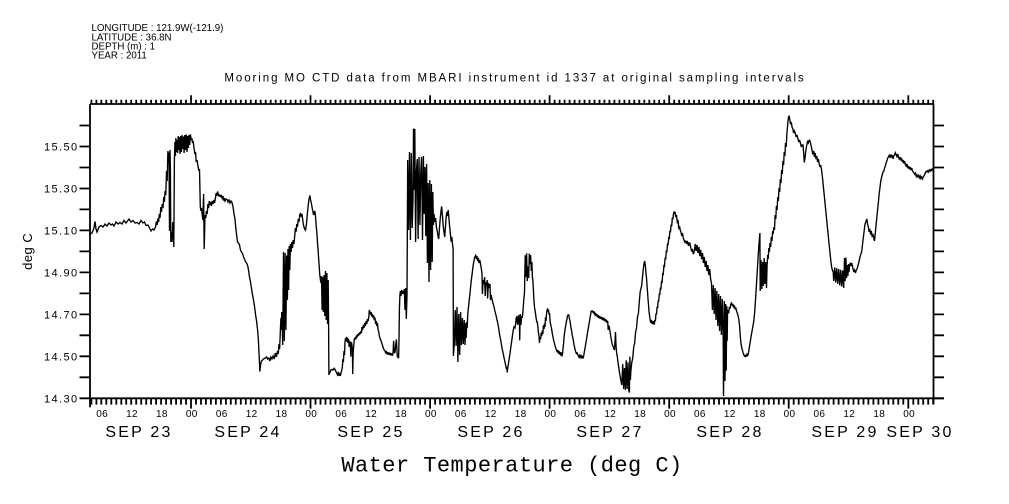 This screenshot has width=1009, height=504. What do you see at coordinates (247, 432) in the screenshot?
I see `svg-text: SEP 24` at bounding box center [247, 432].